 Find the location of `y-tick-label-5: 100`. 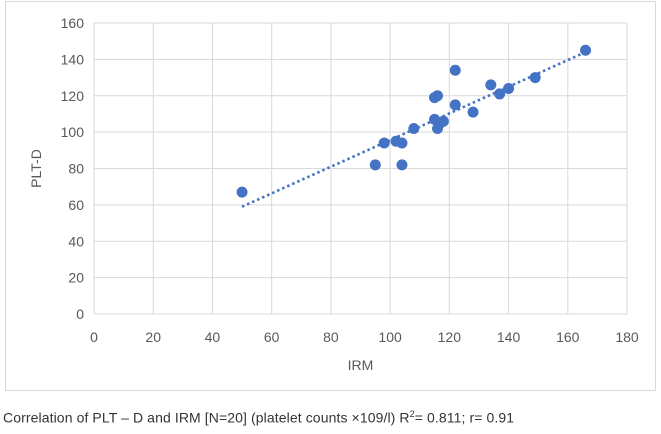

y-tick-label-5: 100 is located at coordinates (73, 132).